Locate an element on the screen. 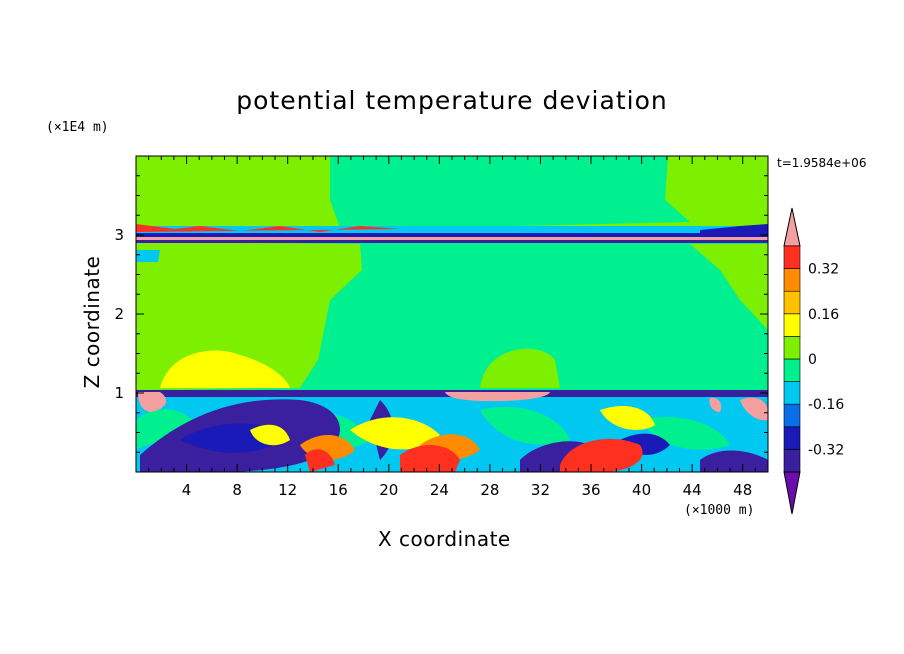 This screenshot has height=654, width=904. upper-green-region is located at coordinates (510, 192).